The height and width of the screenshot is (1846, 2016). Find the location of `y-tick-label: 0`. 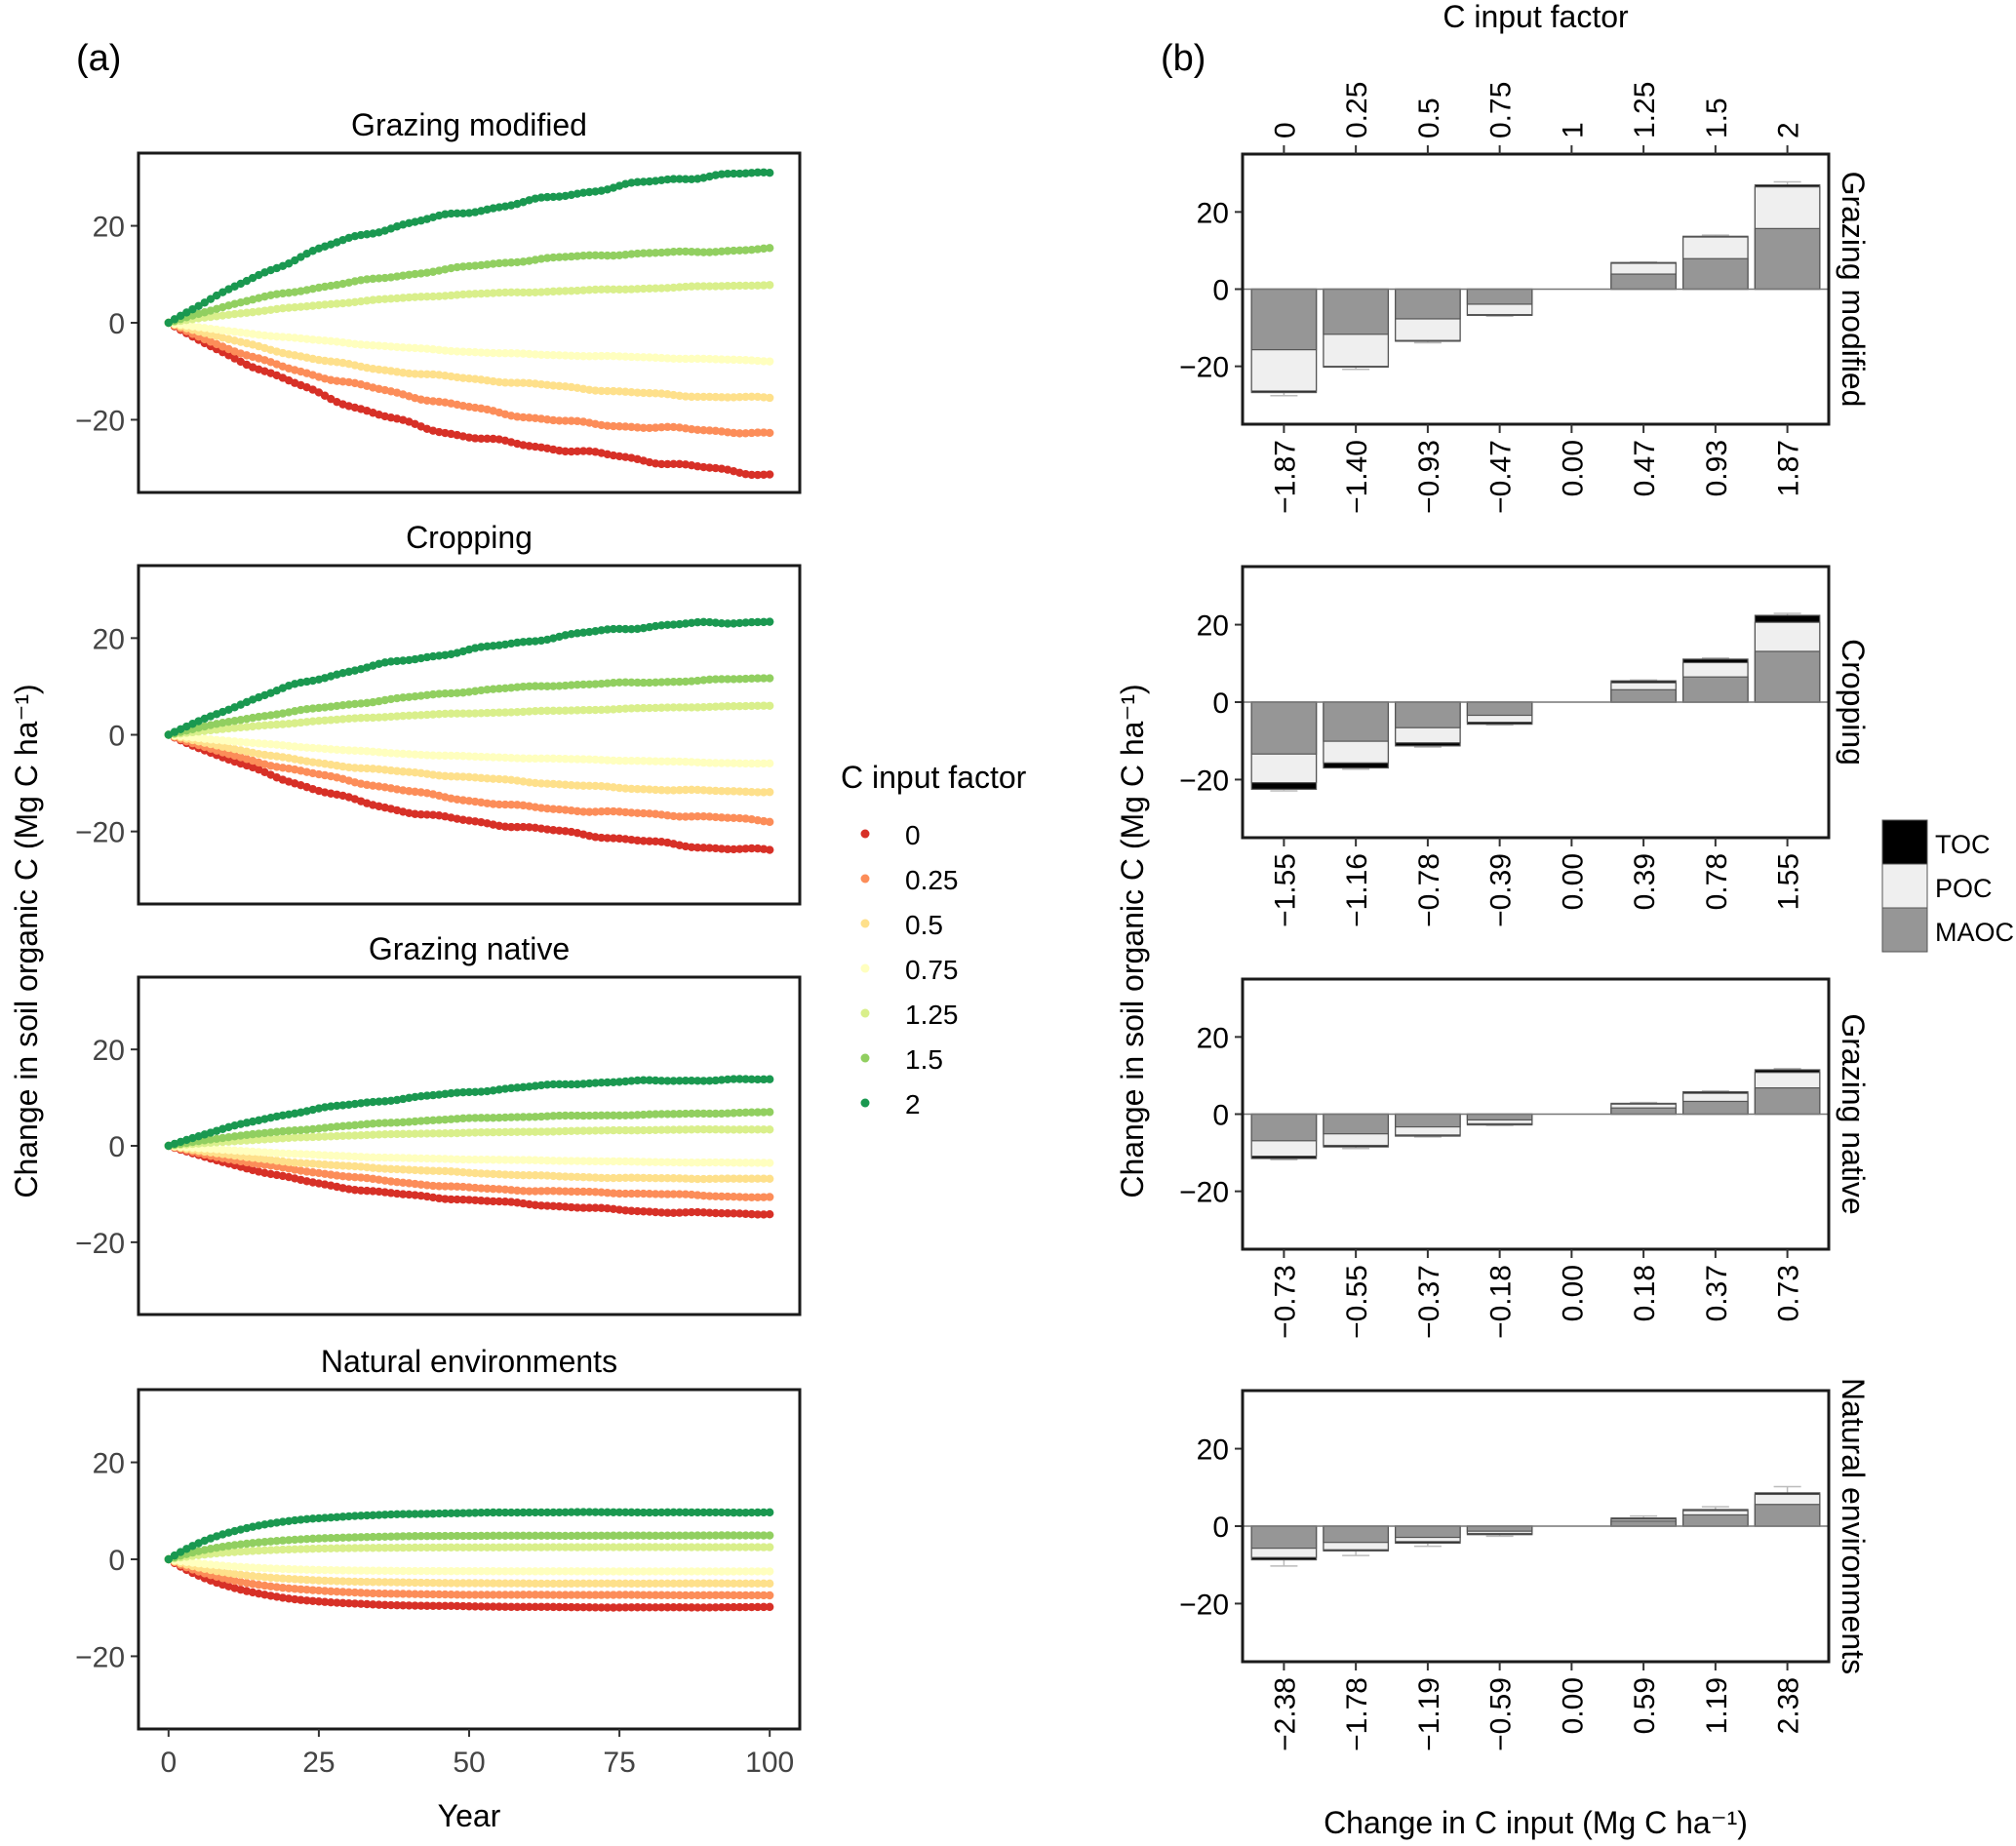

y-tick-label: 0 is located at coordinates (1220, 291).